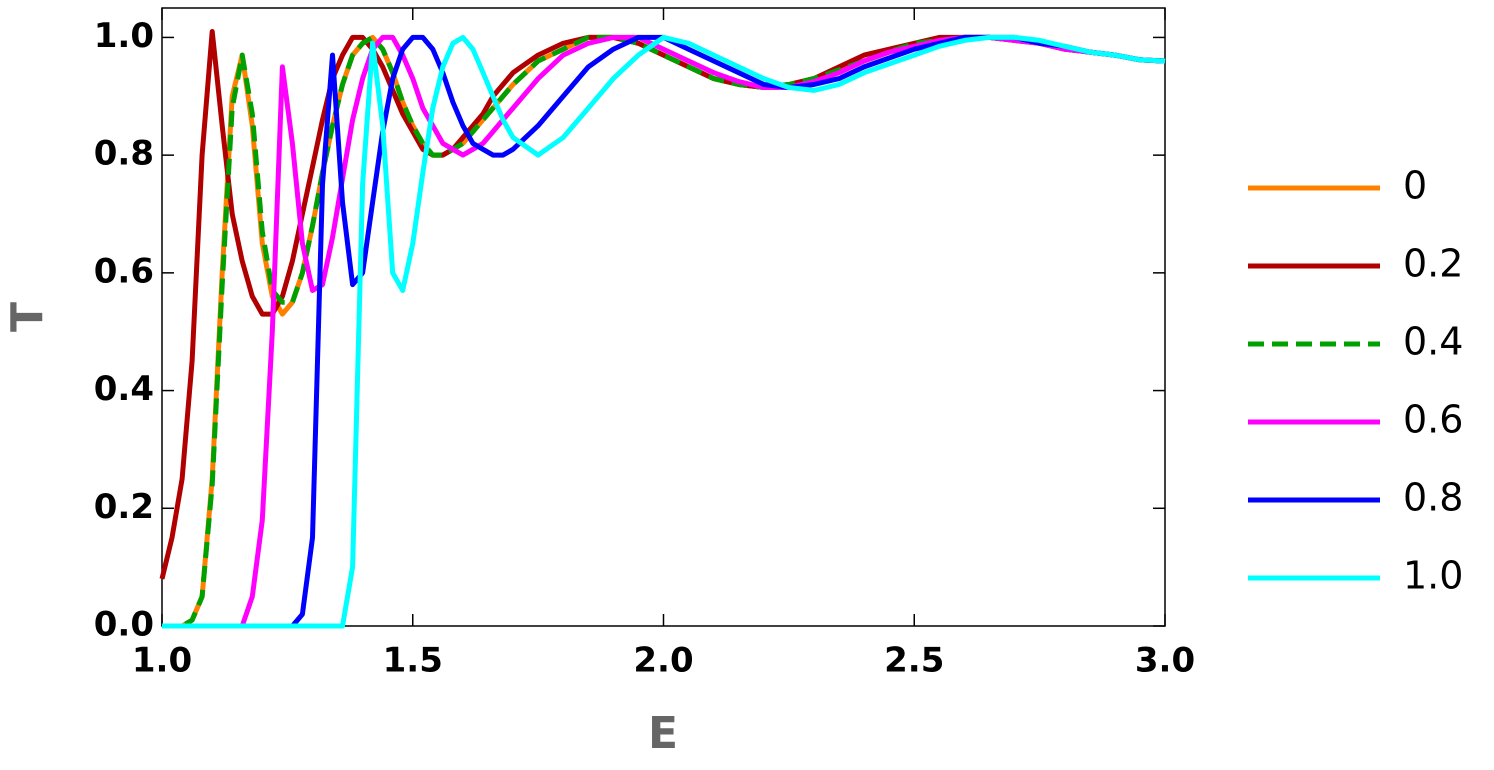 The height and width of the screenshot is (770, 1494). I want to click on x-axis-label: E, so click(663, 733).